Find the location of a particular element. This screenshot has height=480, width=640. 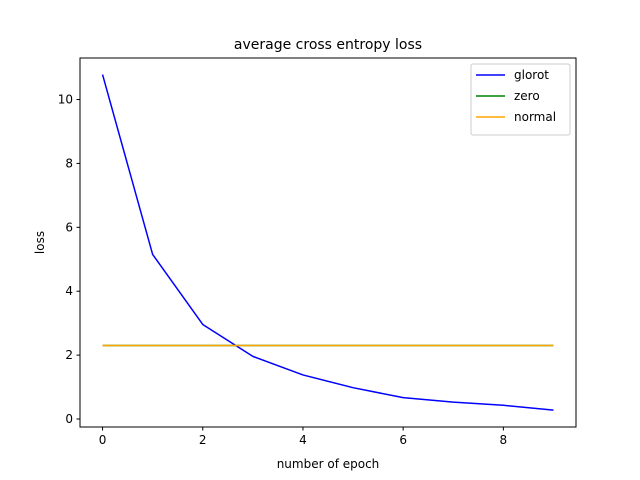

x-tick-label: 8 is located at coordinates (504, 440).